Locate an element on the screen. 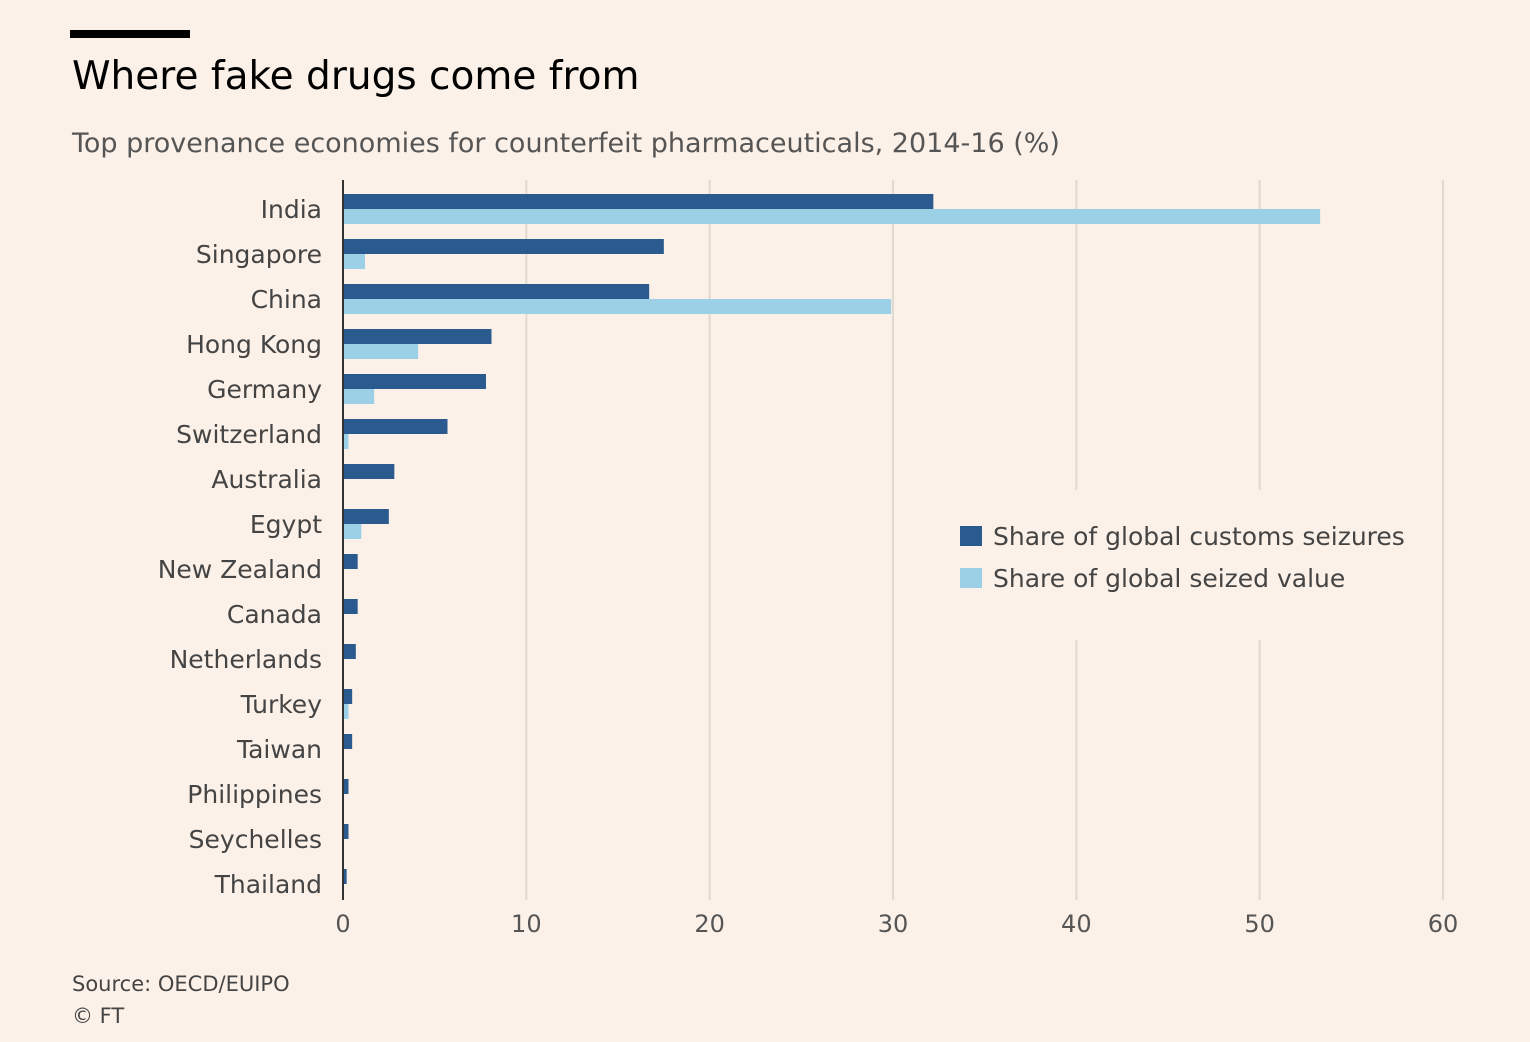  legend-label: Share of global seized value is located at coordinates (1169, 578).